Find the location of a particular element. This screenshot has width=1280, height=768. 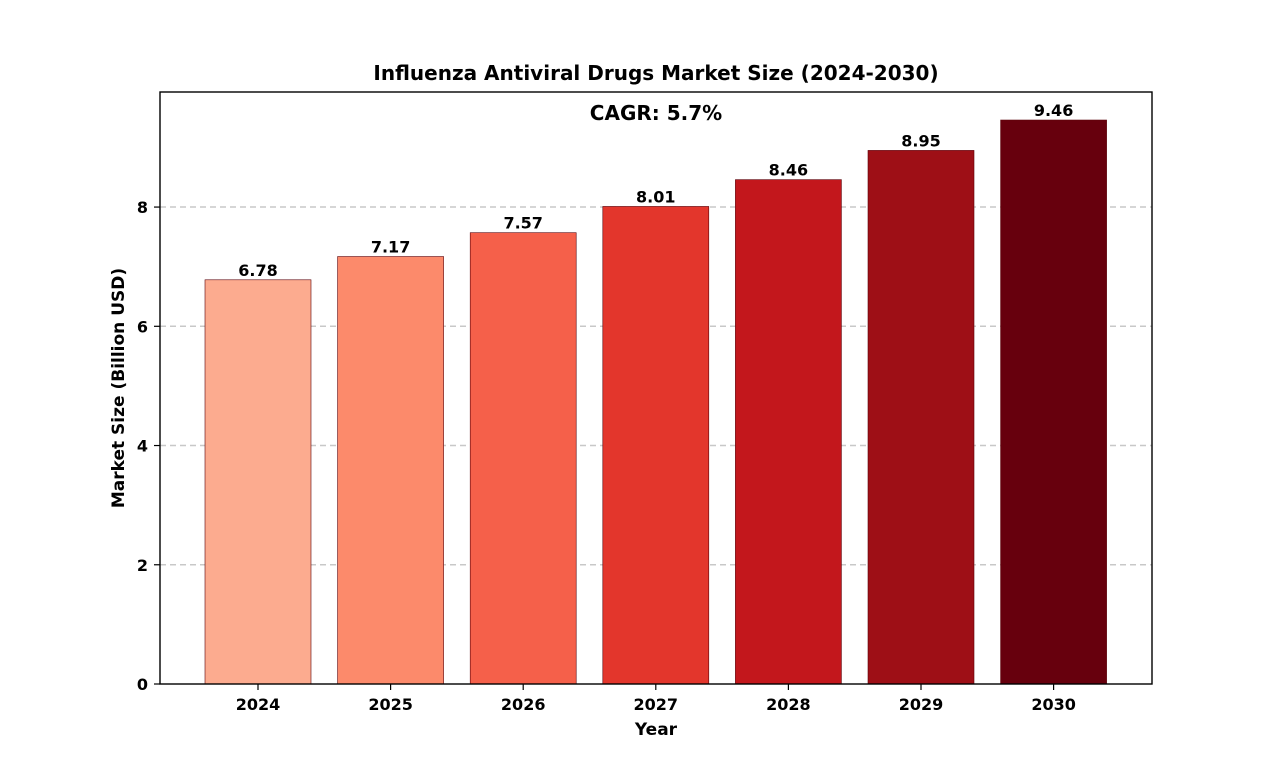

x-axis-label: Year is located at coordinates (656, 730).